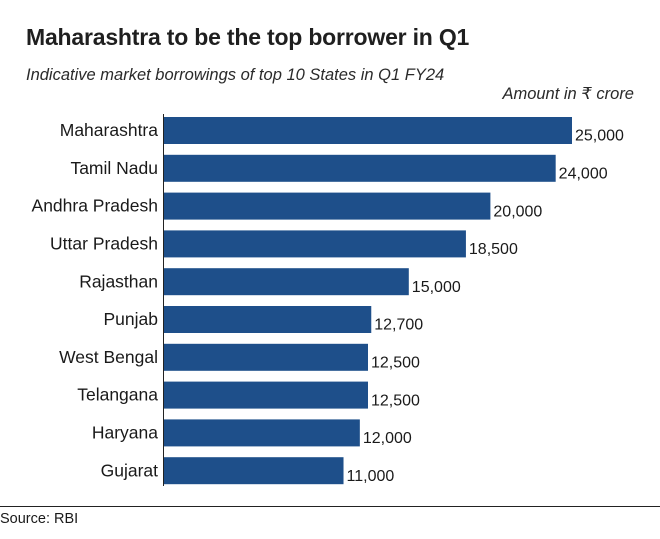 This screenshot has width=660, height=539. I want to click on source-note: Source: RBI, so click(39, 519).